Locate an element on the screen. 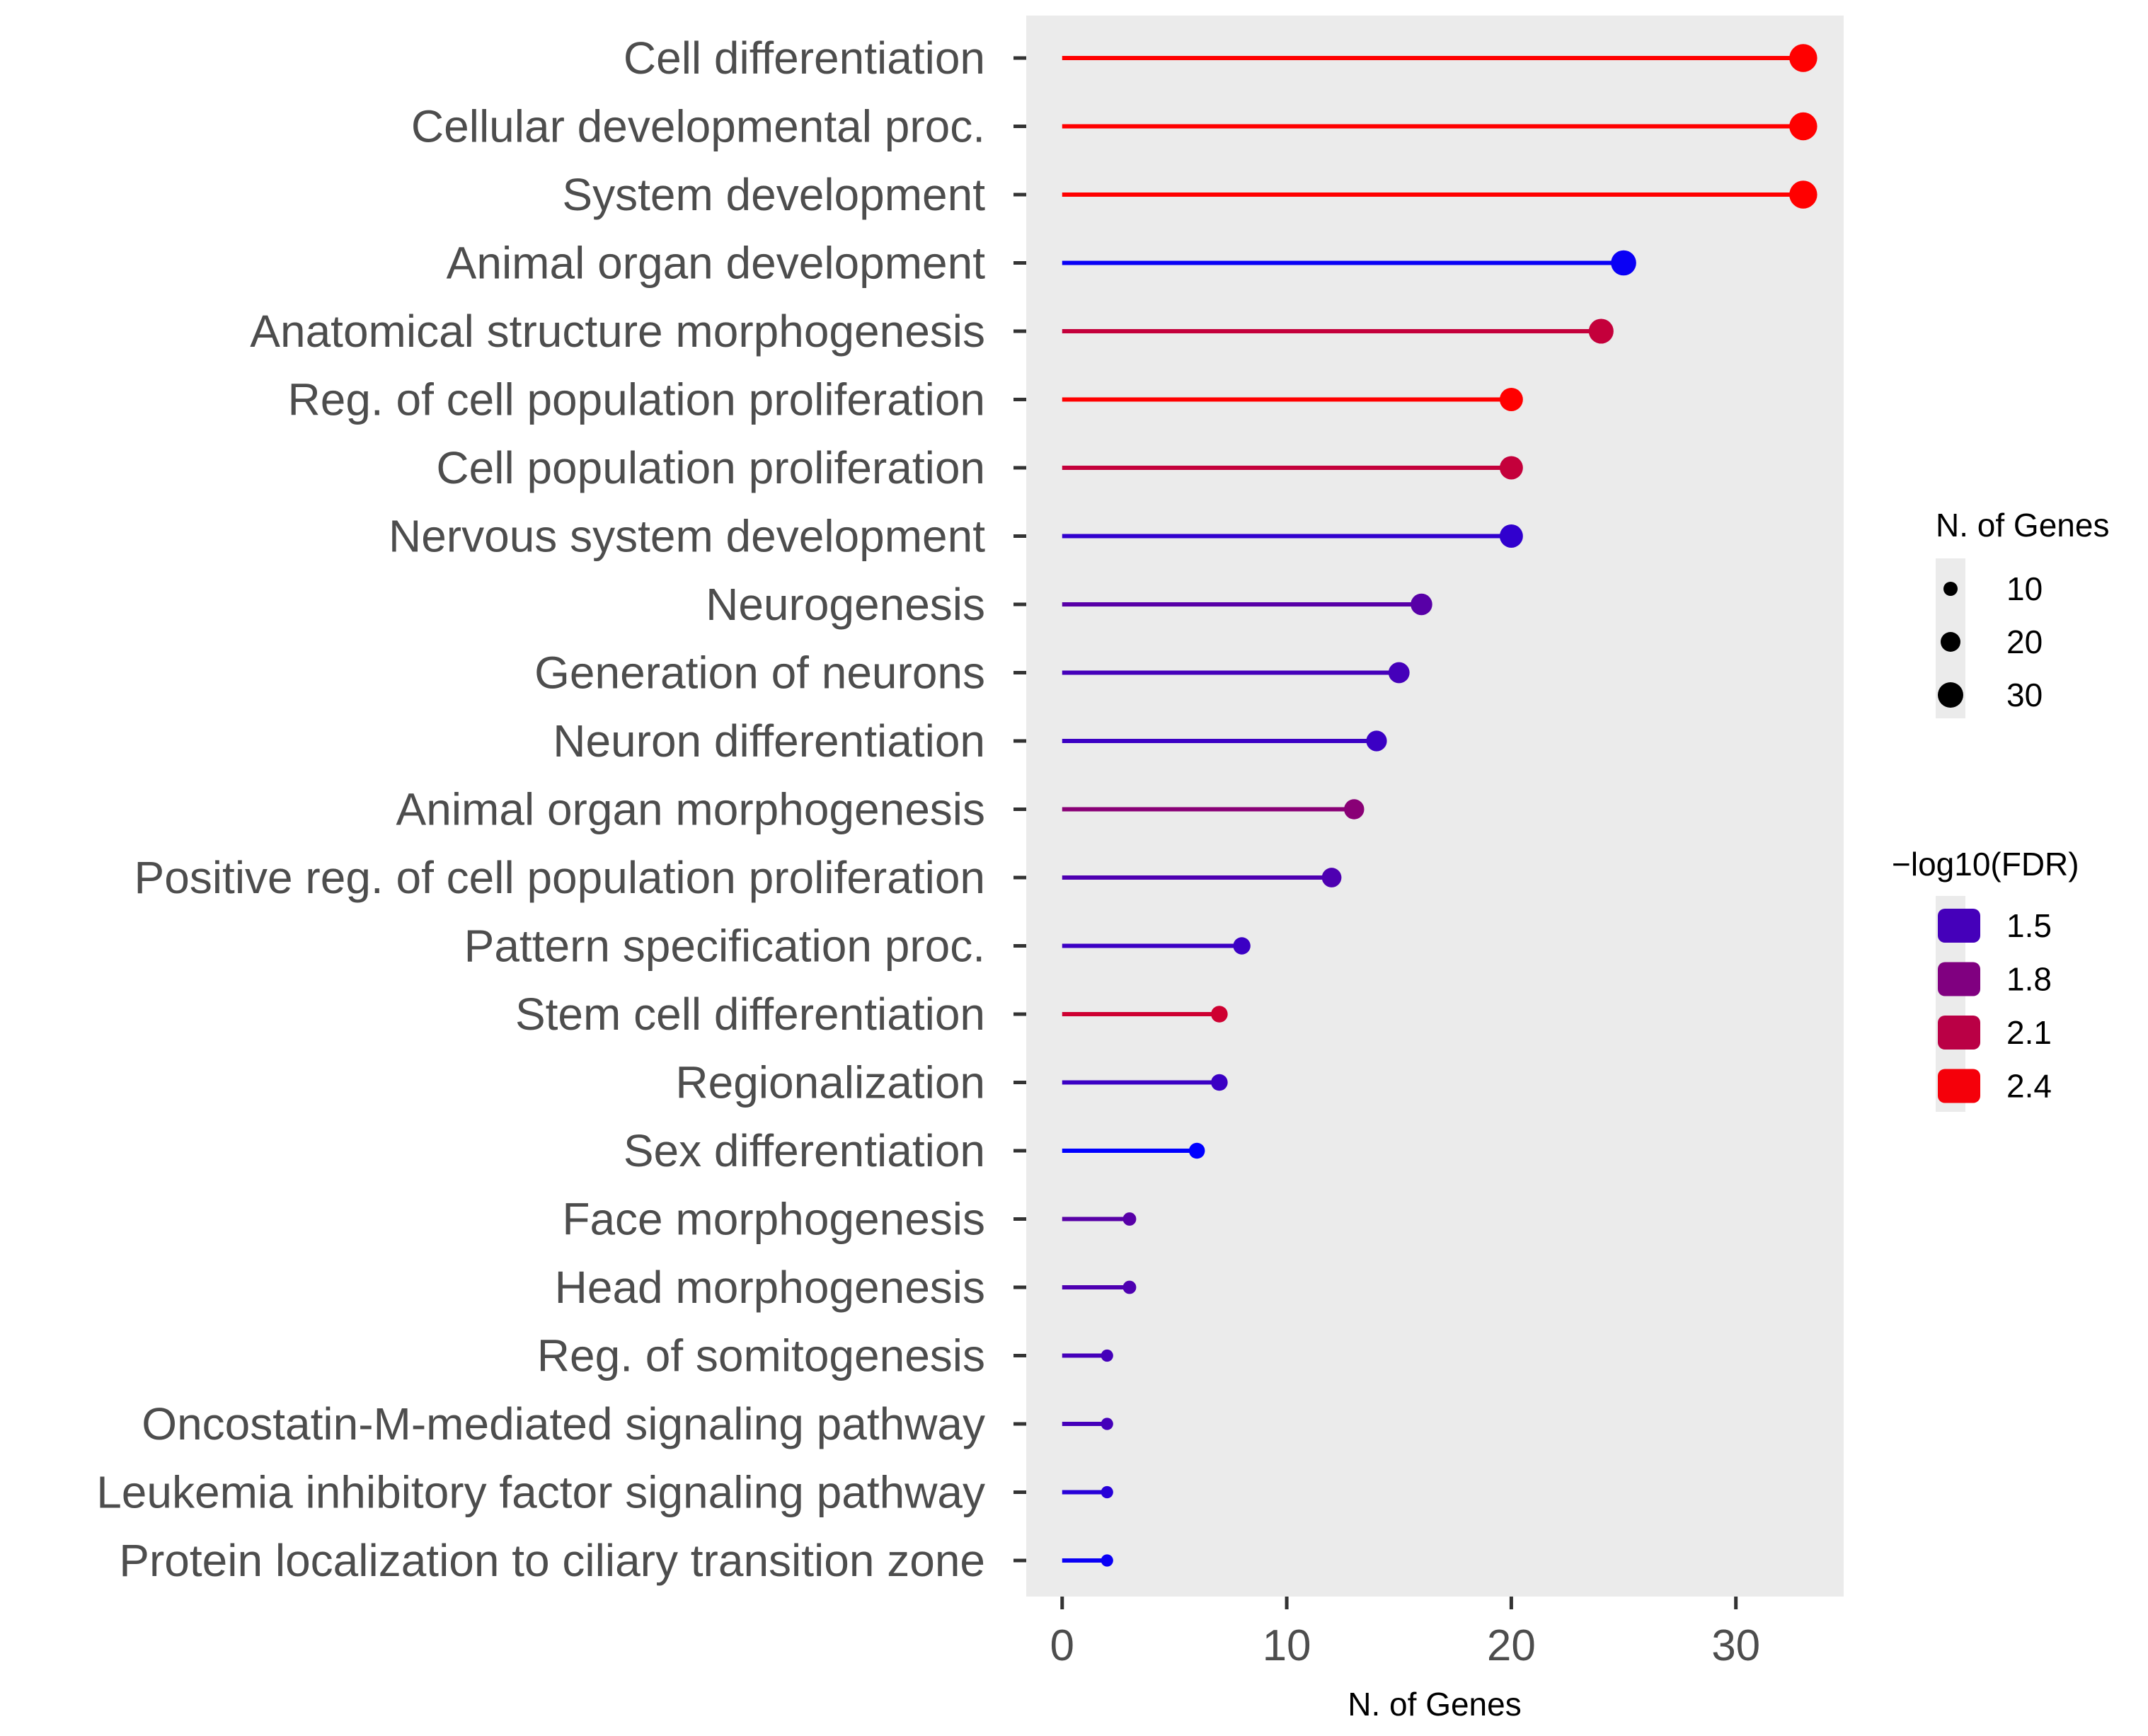 Image resolution: width=2148 pixels, height=1736 pixels. x-tick-label: 20 is located at coordinates (1511, 1646).